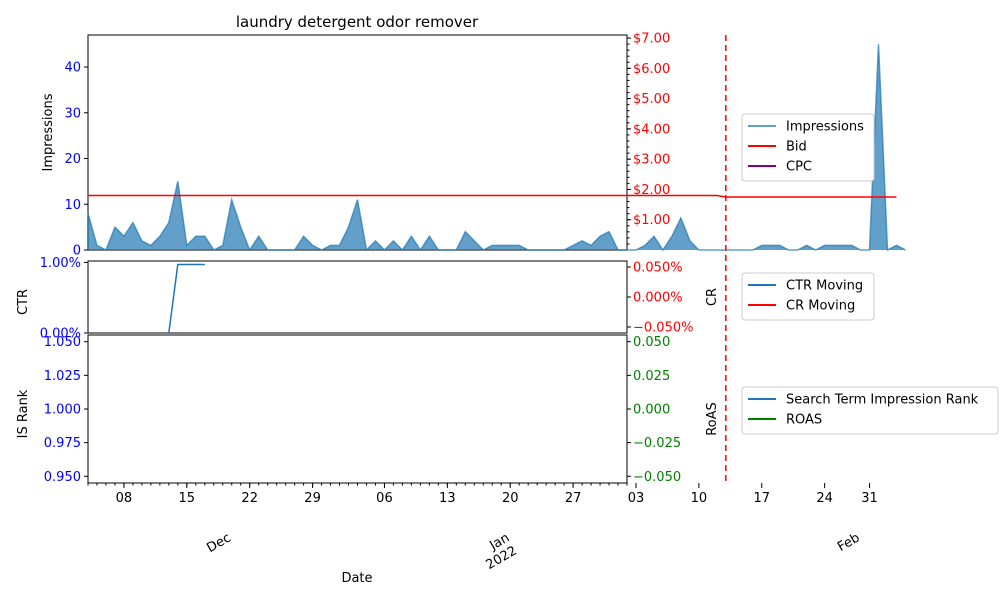 This screenshot has height=600, width=1000. Describe the element at coordinates (663, 328) in the screenshot. I see `right-tick-label: −0.050%` at that location.